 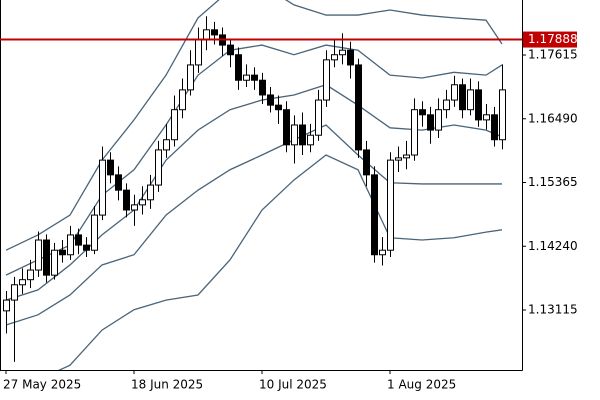 I want to click on y-tick-label: 1.15365, so click(x=553, y=182).